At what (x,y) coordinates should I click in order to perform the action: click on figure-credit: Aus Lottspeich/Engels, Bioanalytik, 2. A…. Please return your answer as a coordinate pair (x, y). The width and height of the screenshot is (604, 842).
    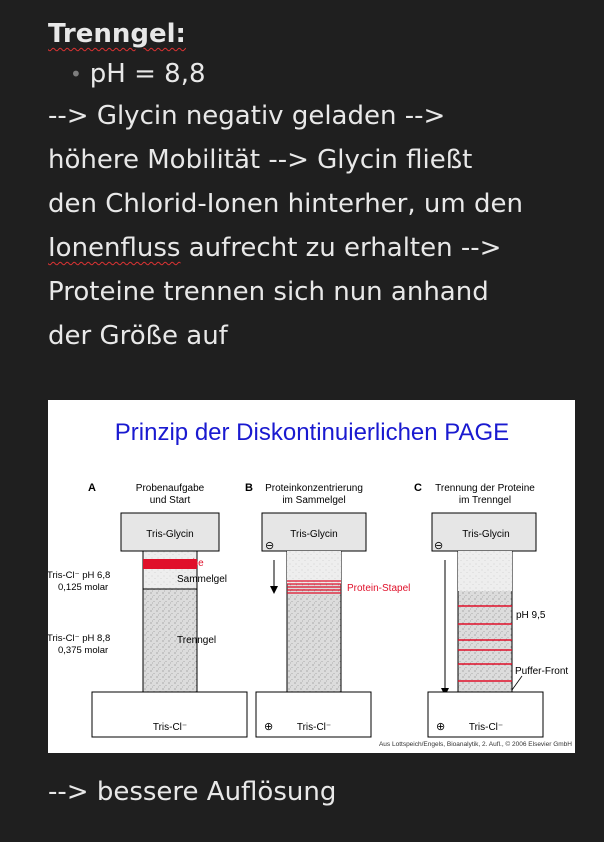
    Looking at the image, I should click on (475, 744).